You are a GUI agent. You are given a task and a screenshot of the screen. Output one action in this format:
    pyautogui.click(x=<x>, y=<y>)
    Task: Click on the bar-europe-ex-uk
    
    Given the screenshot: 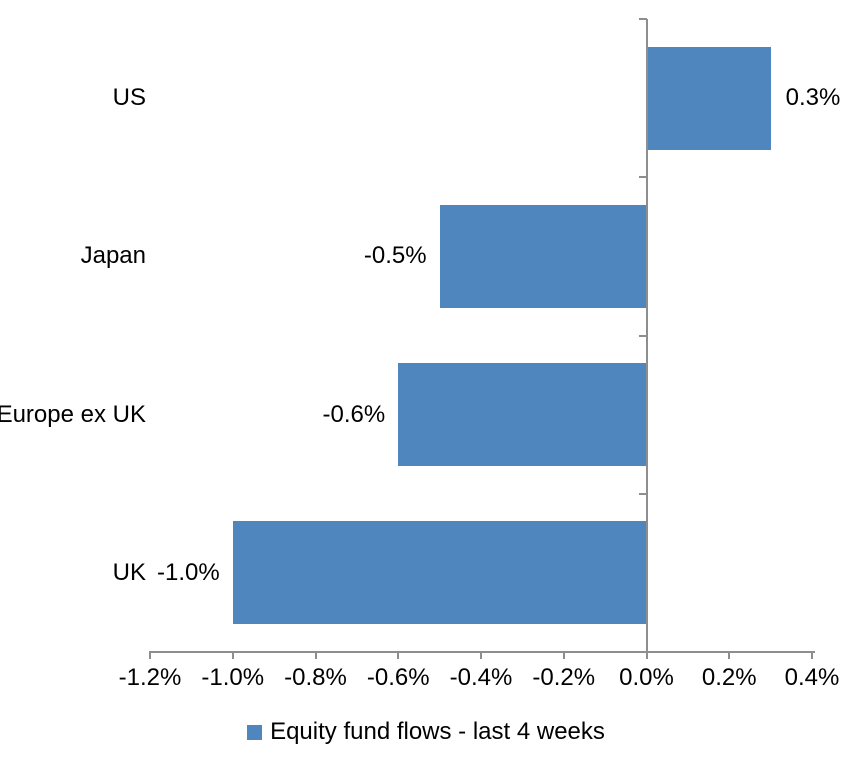 What is the action you would take?
    pyautogui.click(x=522, y=415)
    